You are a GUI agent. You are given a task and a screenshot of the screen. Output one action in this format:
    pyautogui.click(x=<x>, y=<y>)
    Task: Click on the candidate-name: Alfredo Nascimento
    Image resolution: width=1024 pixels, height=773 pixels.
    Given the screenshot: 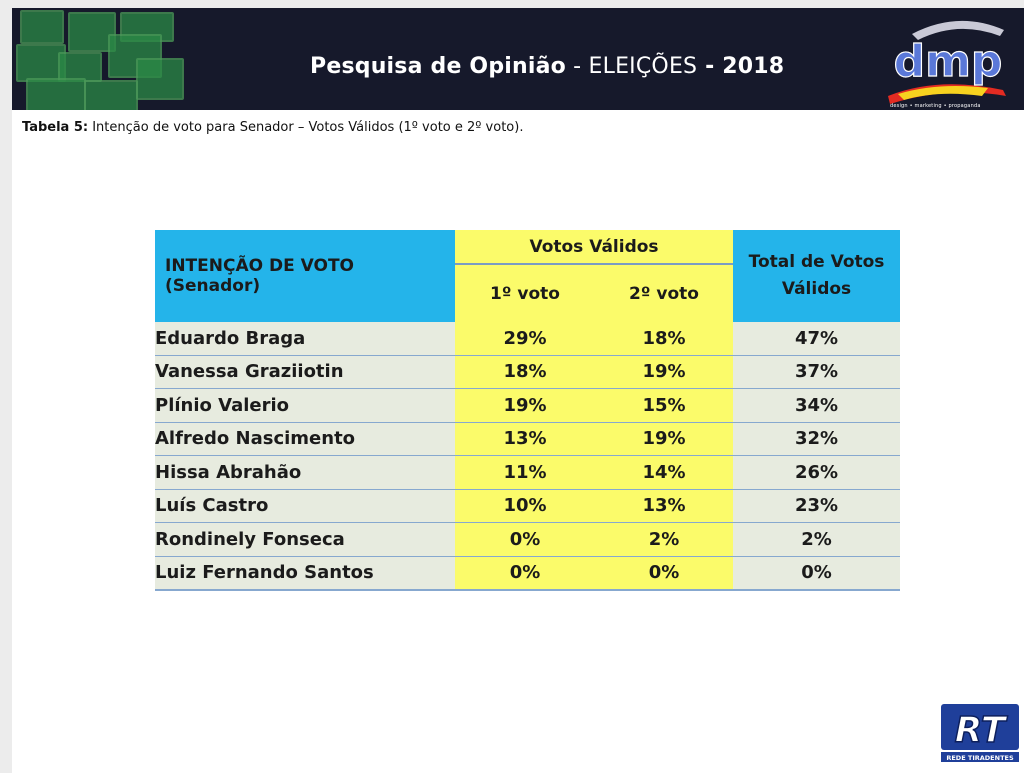 What is the action you would take?
    pyautogui.click(x=305, y=439)
    